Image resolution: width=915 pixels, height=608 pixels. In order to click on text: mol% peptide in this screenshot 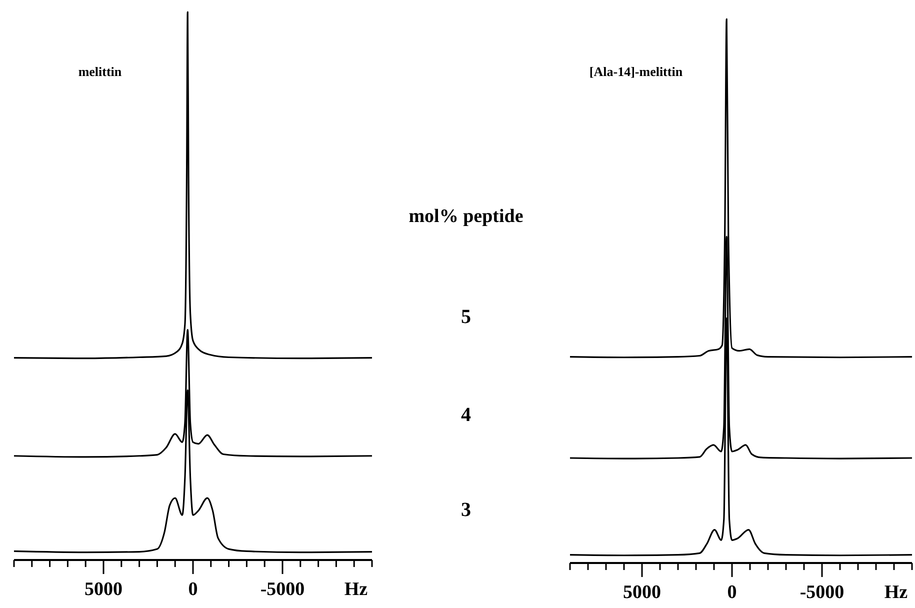, I will do `click(466, 216)`.